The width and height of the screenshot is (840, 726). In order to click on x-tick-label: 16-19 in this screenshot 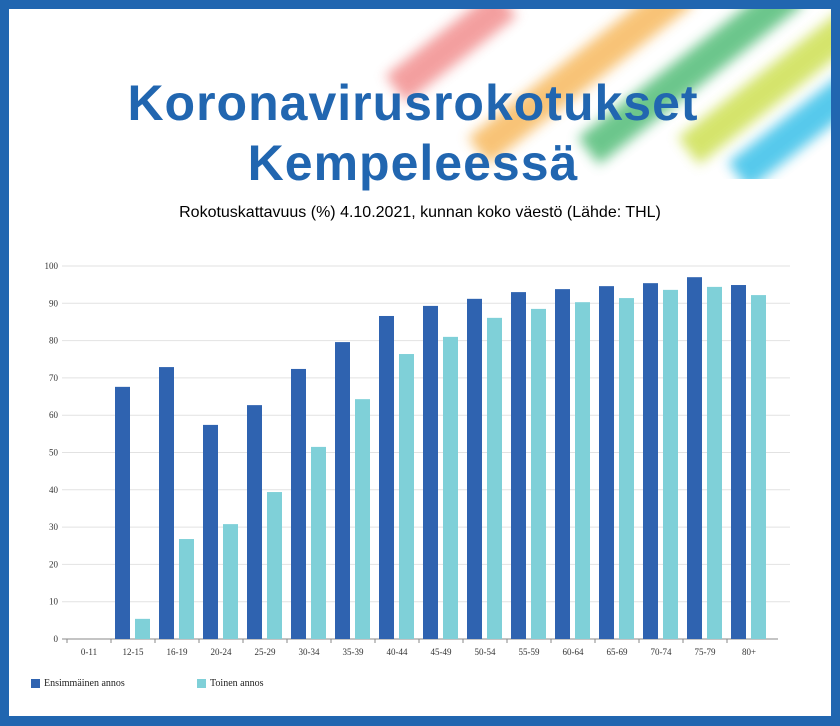, I will do `click(177, 652)`.